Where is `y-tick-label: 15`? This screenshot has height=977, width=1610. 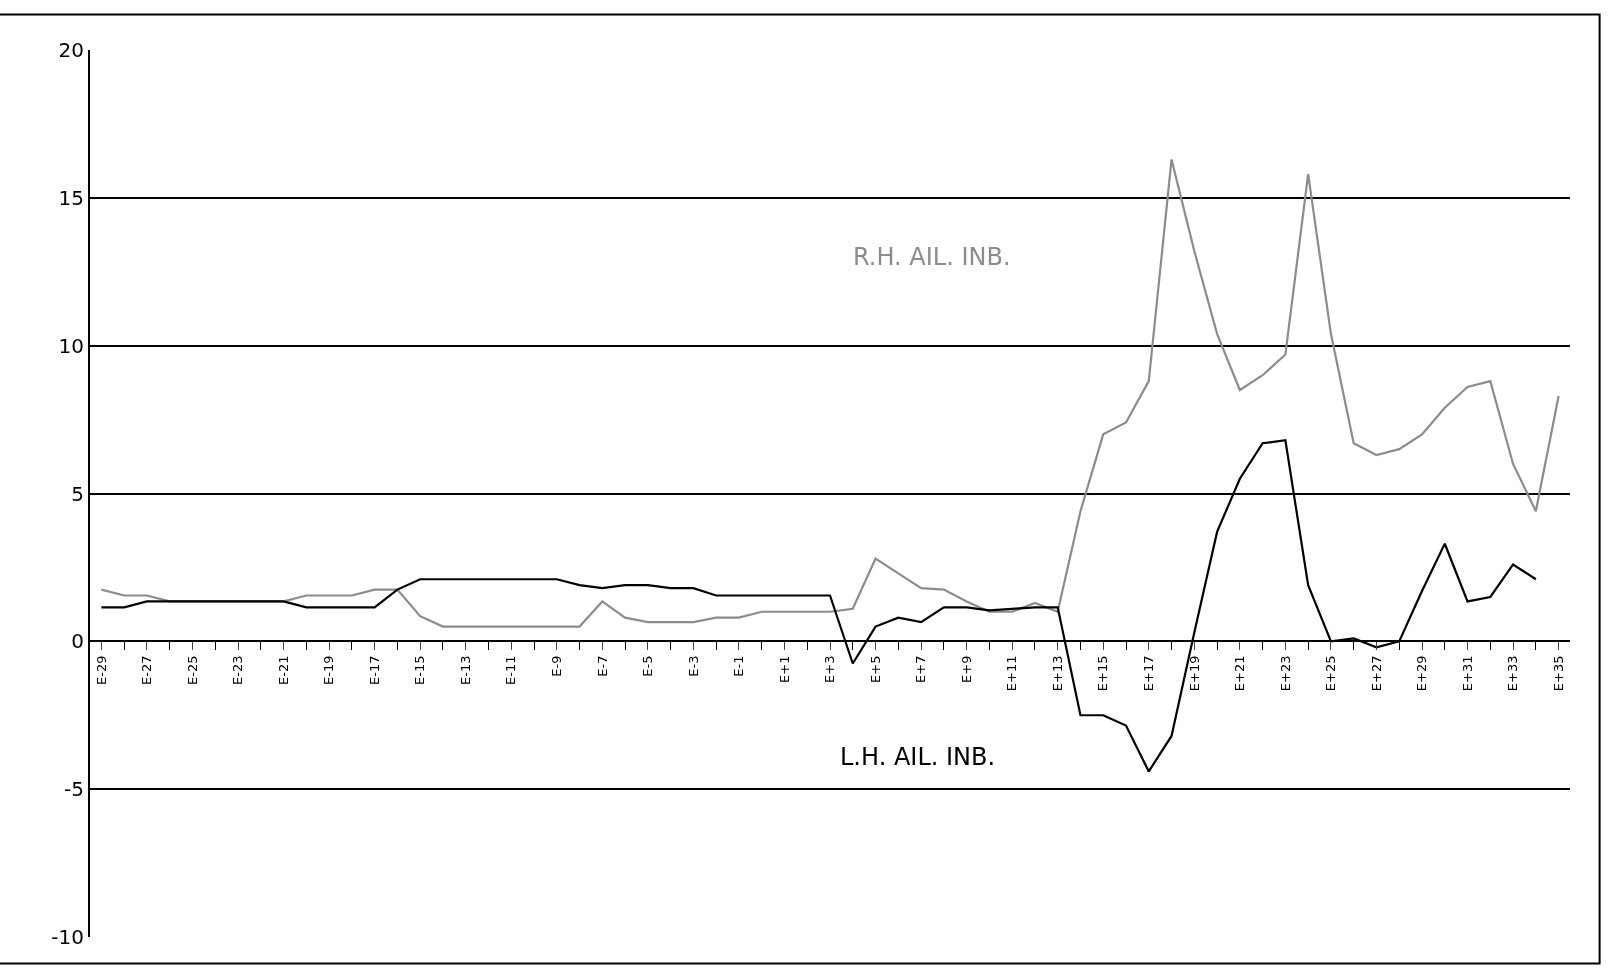 y-tick-label: 15 is located at coordinates (71, 197).